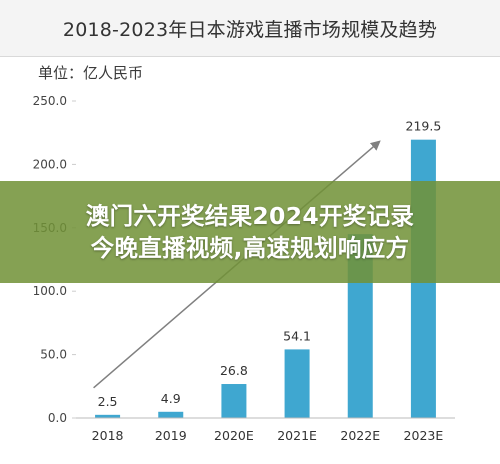 This screenshot has height=464, width=500. Describe the element at coordinates (360, 435) in the screenshot. I see `x-tick-label: 2022E` at that location.